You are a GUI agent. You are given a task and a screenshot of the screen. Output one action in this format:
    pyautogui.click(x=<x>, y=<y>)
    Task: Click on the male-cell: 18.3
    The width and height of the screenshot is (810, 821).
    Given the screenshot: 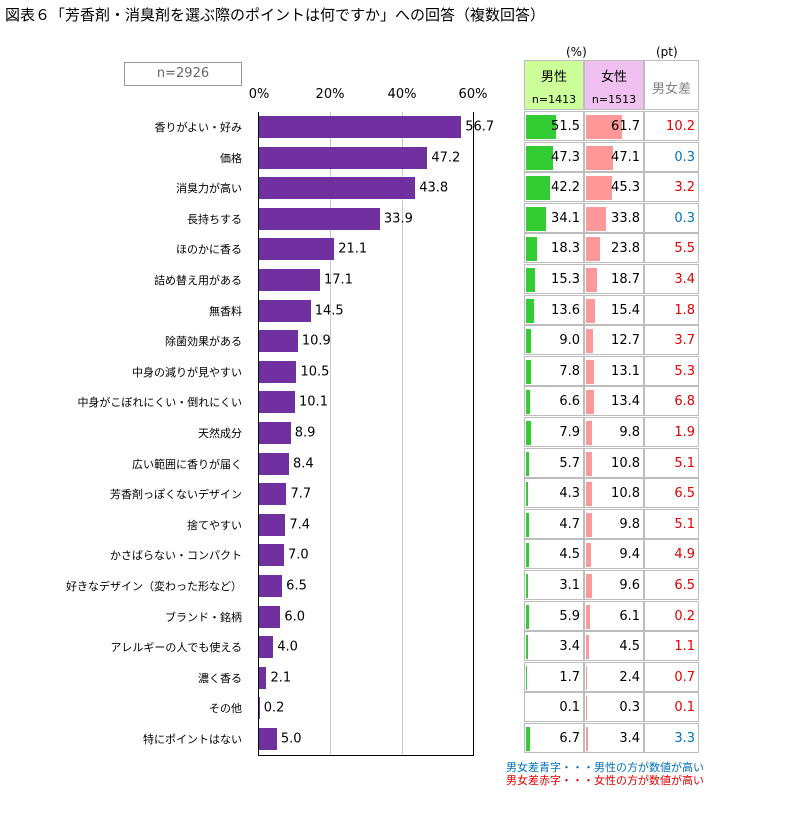 What is the action you would take?
    pyautogui.click(x=554, y=248)
    